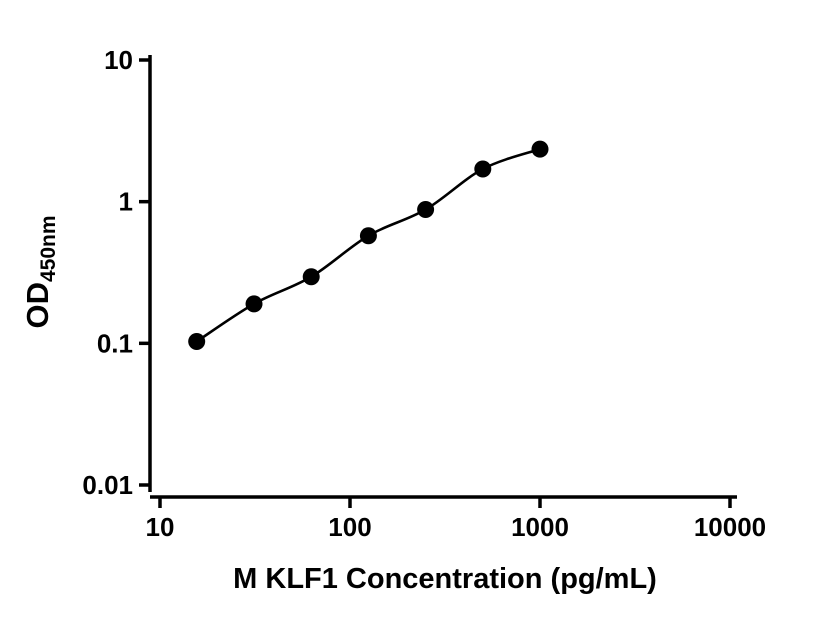 The image size is (816, 640). Describe the element at coordinates (160, 527) in the screenshot. I see `x-tick-label: 10` at that location.